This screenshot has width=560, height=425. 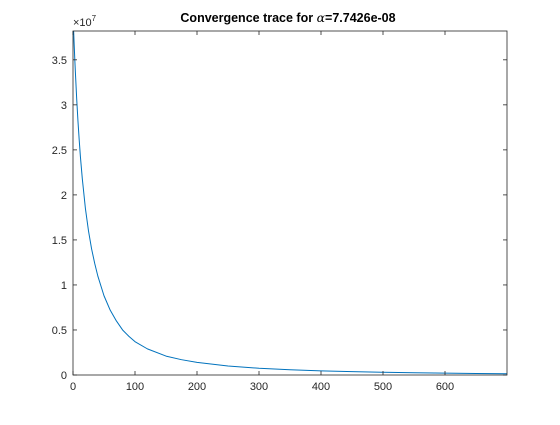 What do you see at coordinates (73, 387) in the screenshot?
I see `x-tick-label: 0` at bounding box center [73, 387].